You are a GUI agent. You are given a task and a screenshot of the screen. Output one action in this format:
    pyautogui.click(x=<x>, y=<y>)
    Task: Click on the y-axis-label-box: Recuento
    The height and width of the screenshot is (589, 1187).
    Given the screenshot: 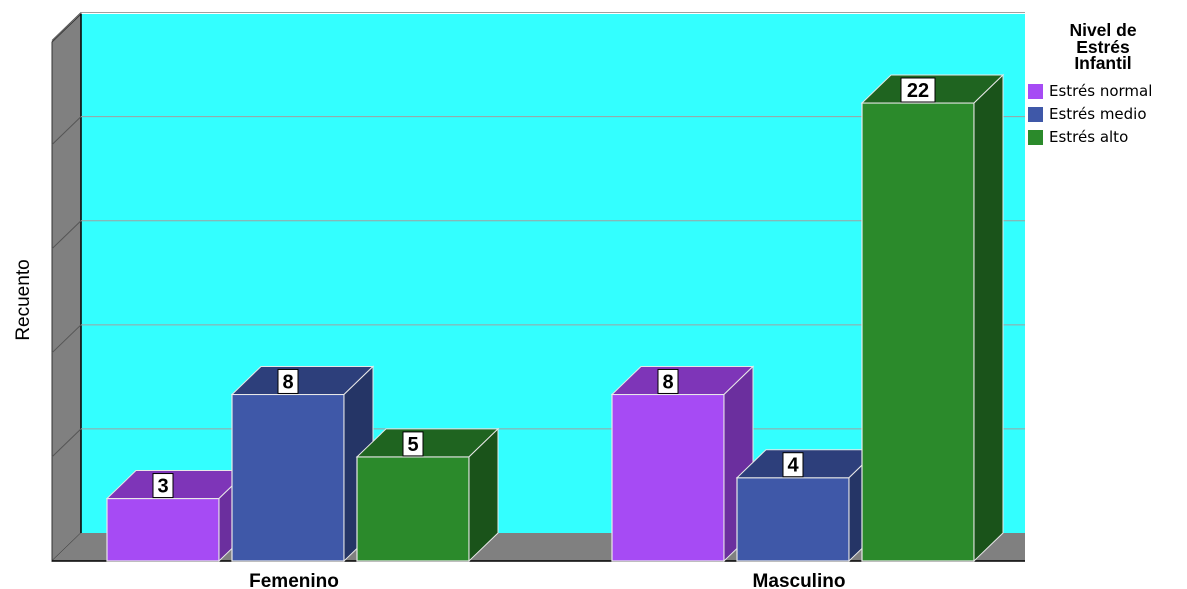 What is the action you would take?
    pyautogui.click(x=24, y=300)
    